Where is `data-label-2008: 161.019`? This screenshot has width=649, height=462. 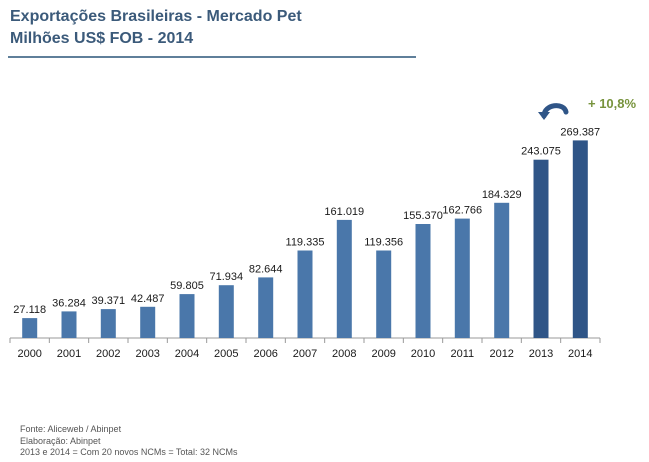 data-label-2008: 161.019 is located at coordinates (344, 212).